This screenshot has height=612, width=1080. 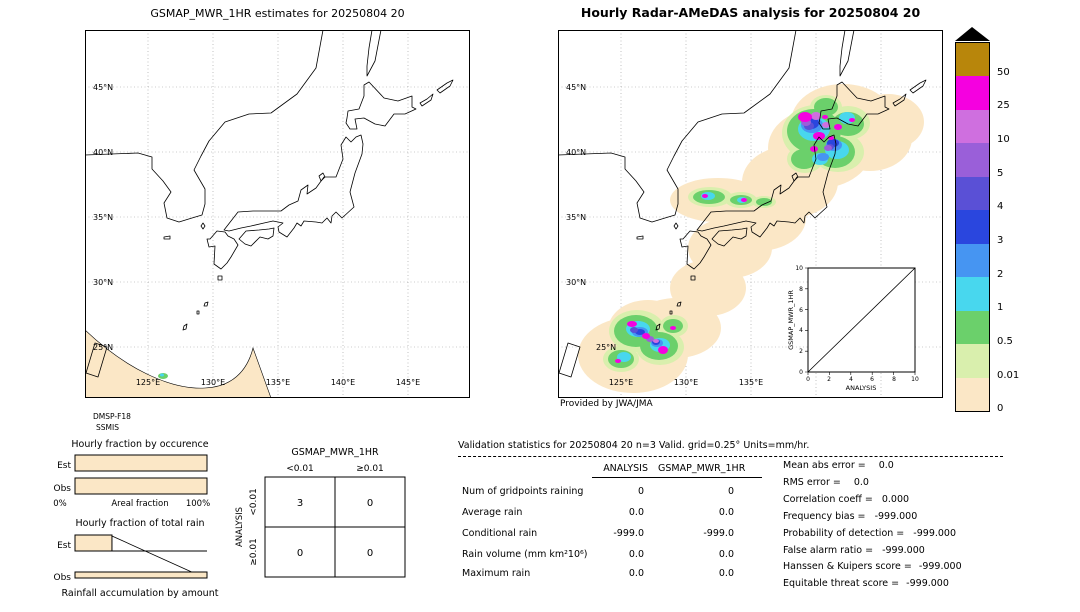 I want to click on score-value: -999.000, so click(x=896, y=516).